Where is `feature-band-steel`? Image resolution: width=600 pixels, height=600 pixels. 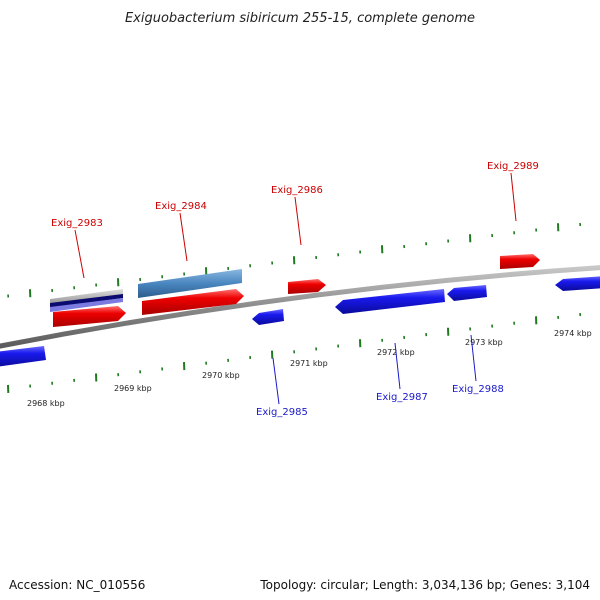 feature-band-steel is located at coordinates (190, 283).